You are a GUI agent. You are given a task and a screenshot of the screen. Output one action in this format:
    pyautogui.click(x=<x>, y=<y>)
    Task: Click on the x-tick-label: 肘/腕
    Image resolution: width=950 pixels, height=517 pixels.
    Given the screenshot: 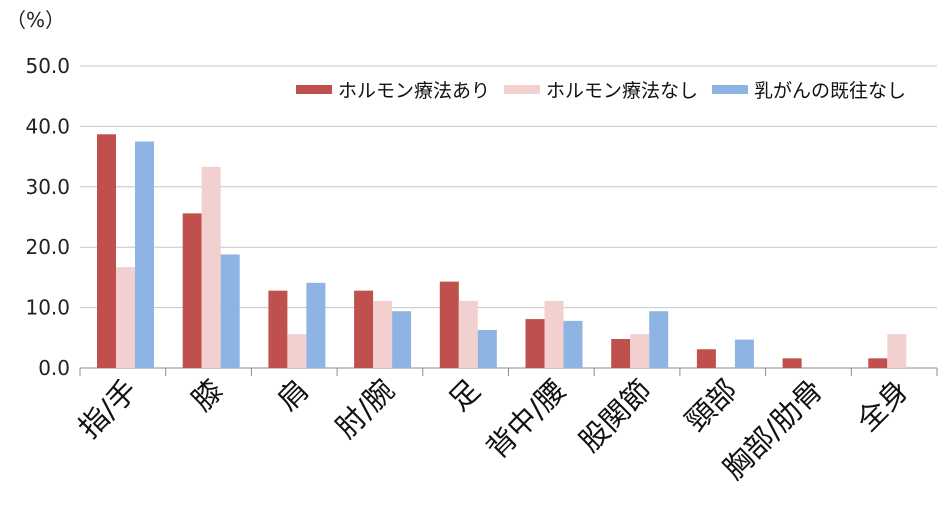 What is the action you would take?
    pyautogui.click(x=365, y=409)
    